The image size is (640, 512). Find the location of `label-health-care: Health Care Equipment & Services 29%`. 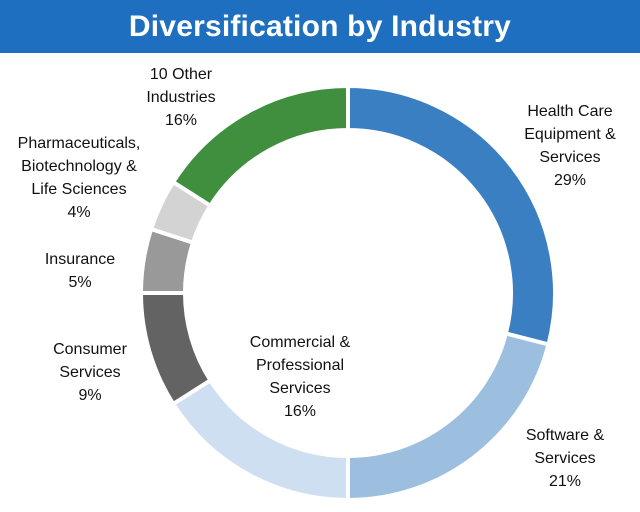

label-health-care: Health Care Equipment & Services 29% is located at coordinates (570, 146).